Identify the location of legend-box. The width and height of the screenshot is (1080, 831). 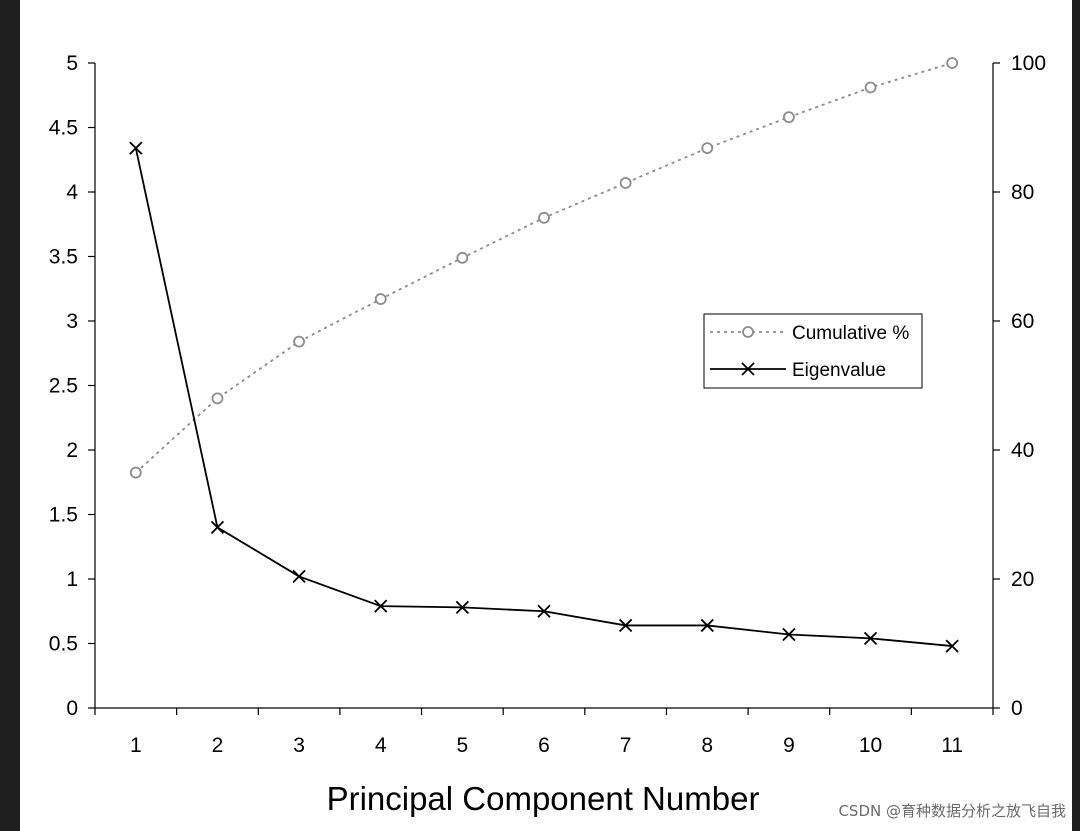
(813, 351).